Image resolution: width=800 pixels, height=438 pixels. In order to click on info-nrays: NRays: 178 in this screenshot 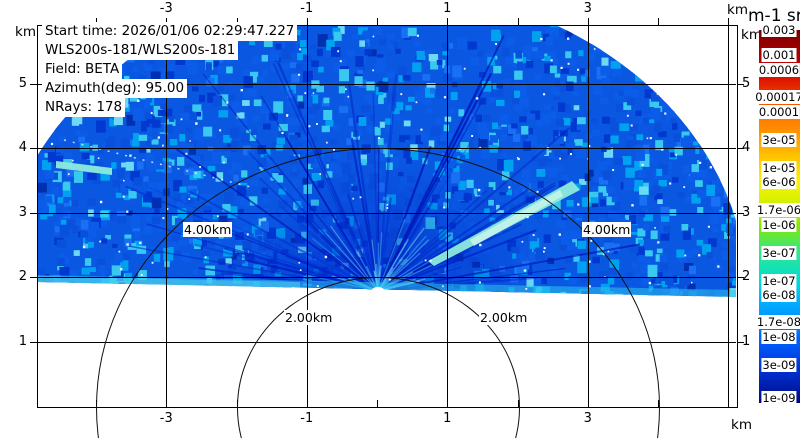, I will do `click(84, 107)`.